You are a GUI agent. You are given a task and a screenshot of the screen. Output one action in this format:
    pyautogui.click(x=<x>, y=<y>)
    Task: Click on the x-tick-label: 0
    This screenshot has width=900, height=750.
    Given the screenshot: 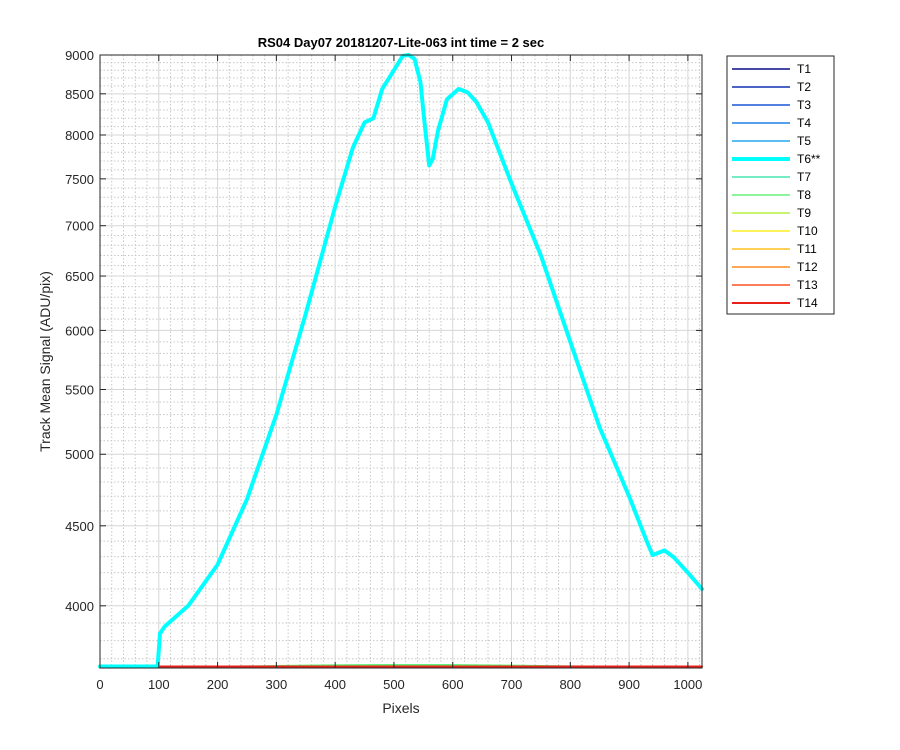 What is the action you would take?
    pyautogui.click(x=99, y=684)
    